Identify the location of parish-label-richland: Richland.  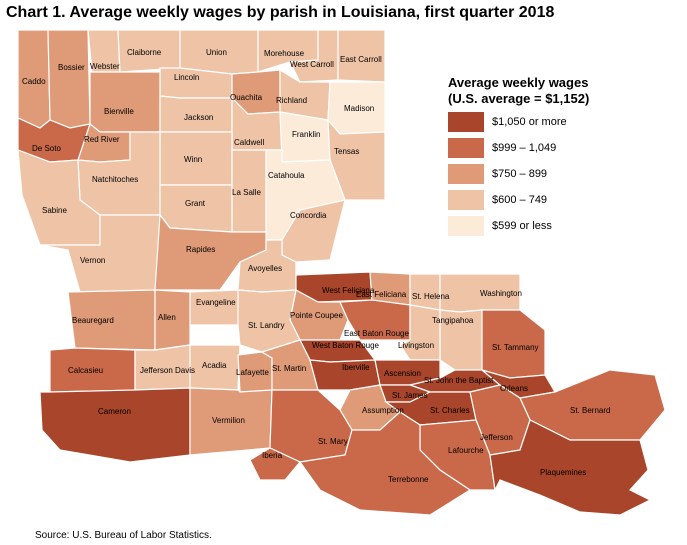
(291, 100).